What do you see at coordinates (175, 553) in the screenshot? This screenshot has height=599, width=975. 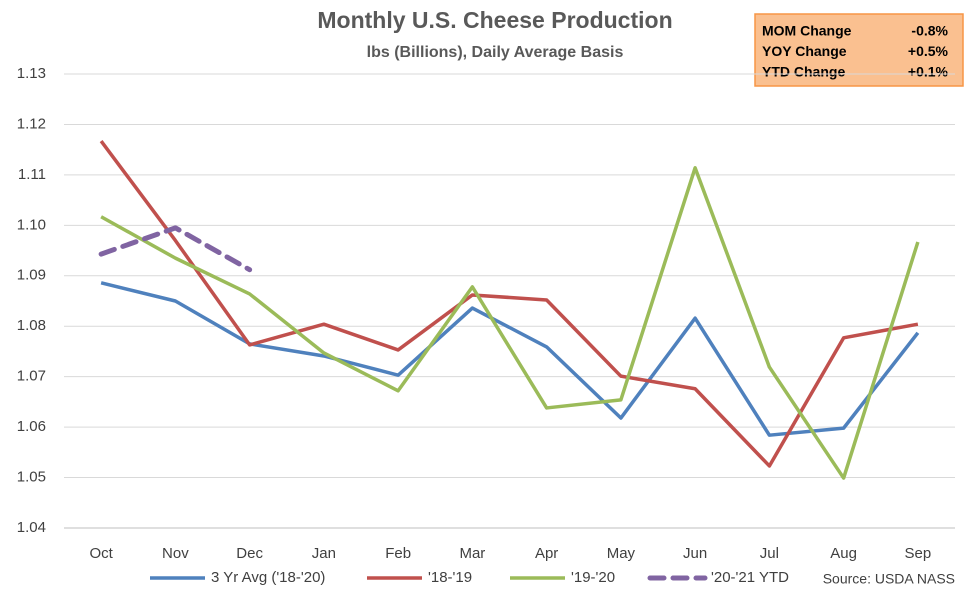 I see `x-tick-label: Nov` at bounding box center [175, 553].